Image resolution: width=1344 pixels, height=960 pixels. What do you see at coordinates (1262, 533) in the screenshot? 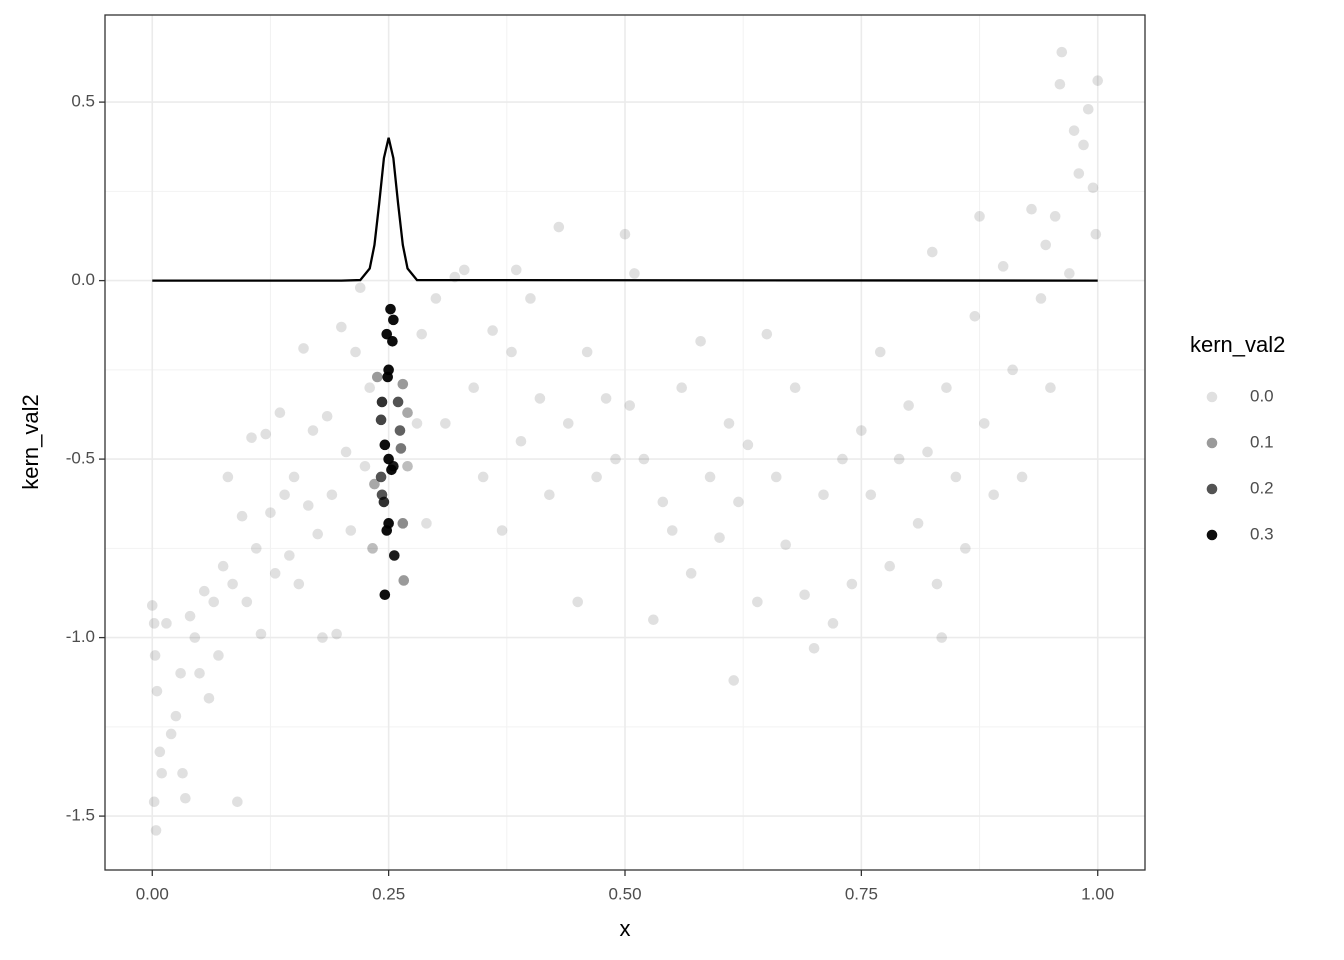
I see `legend-label: 0.3` at bounding box center [1262, 533].